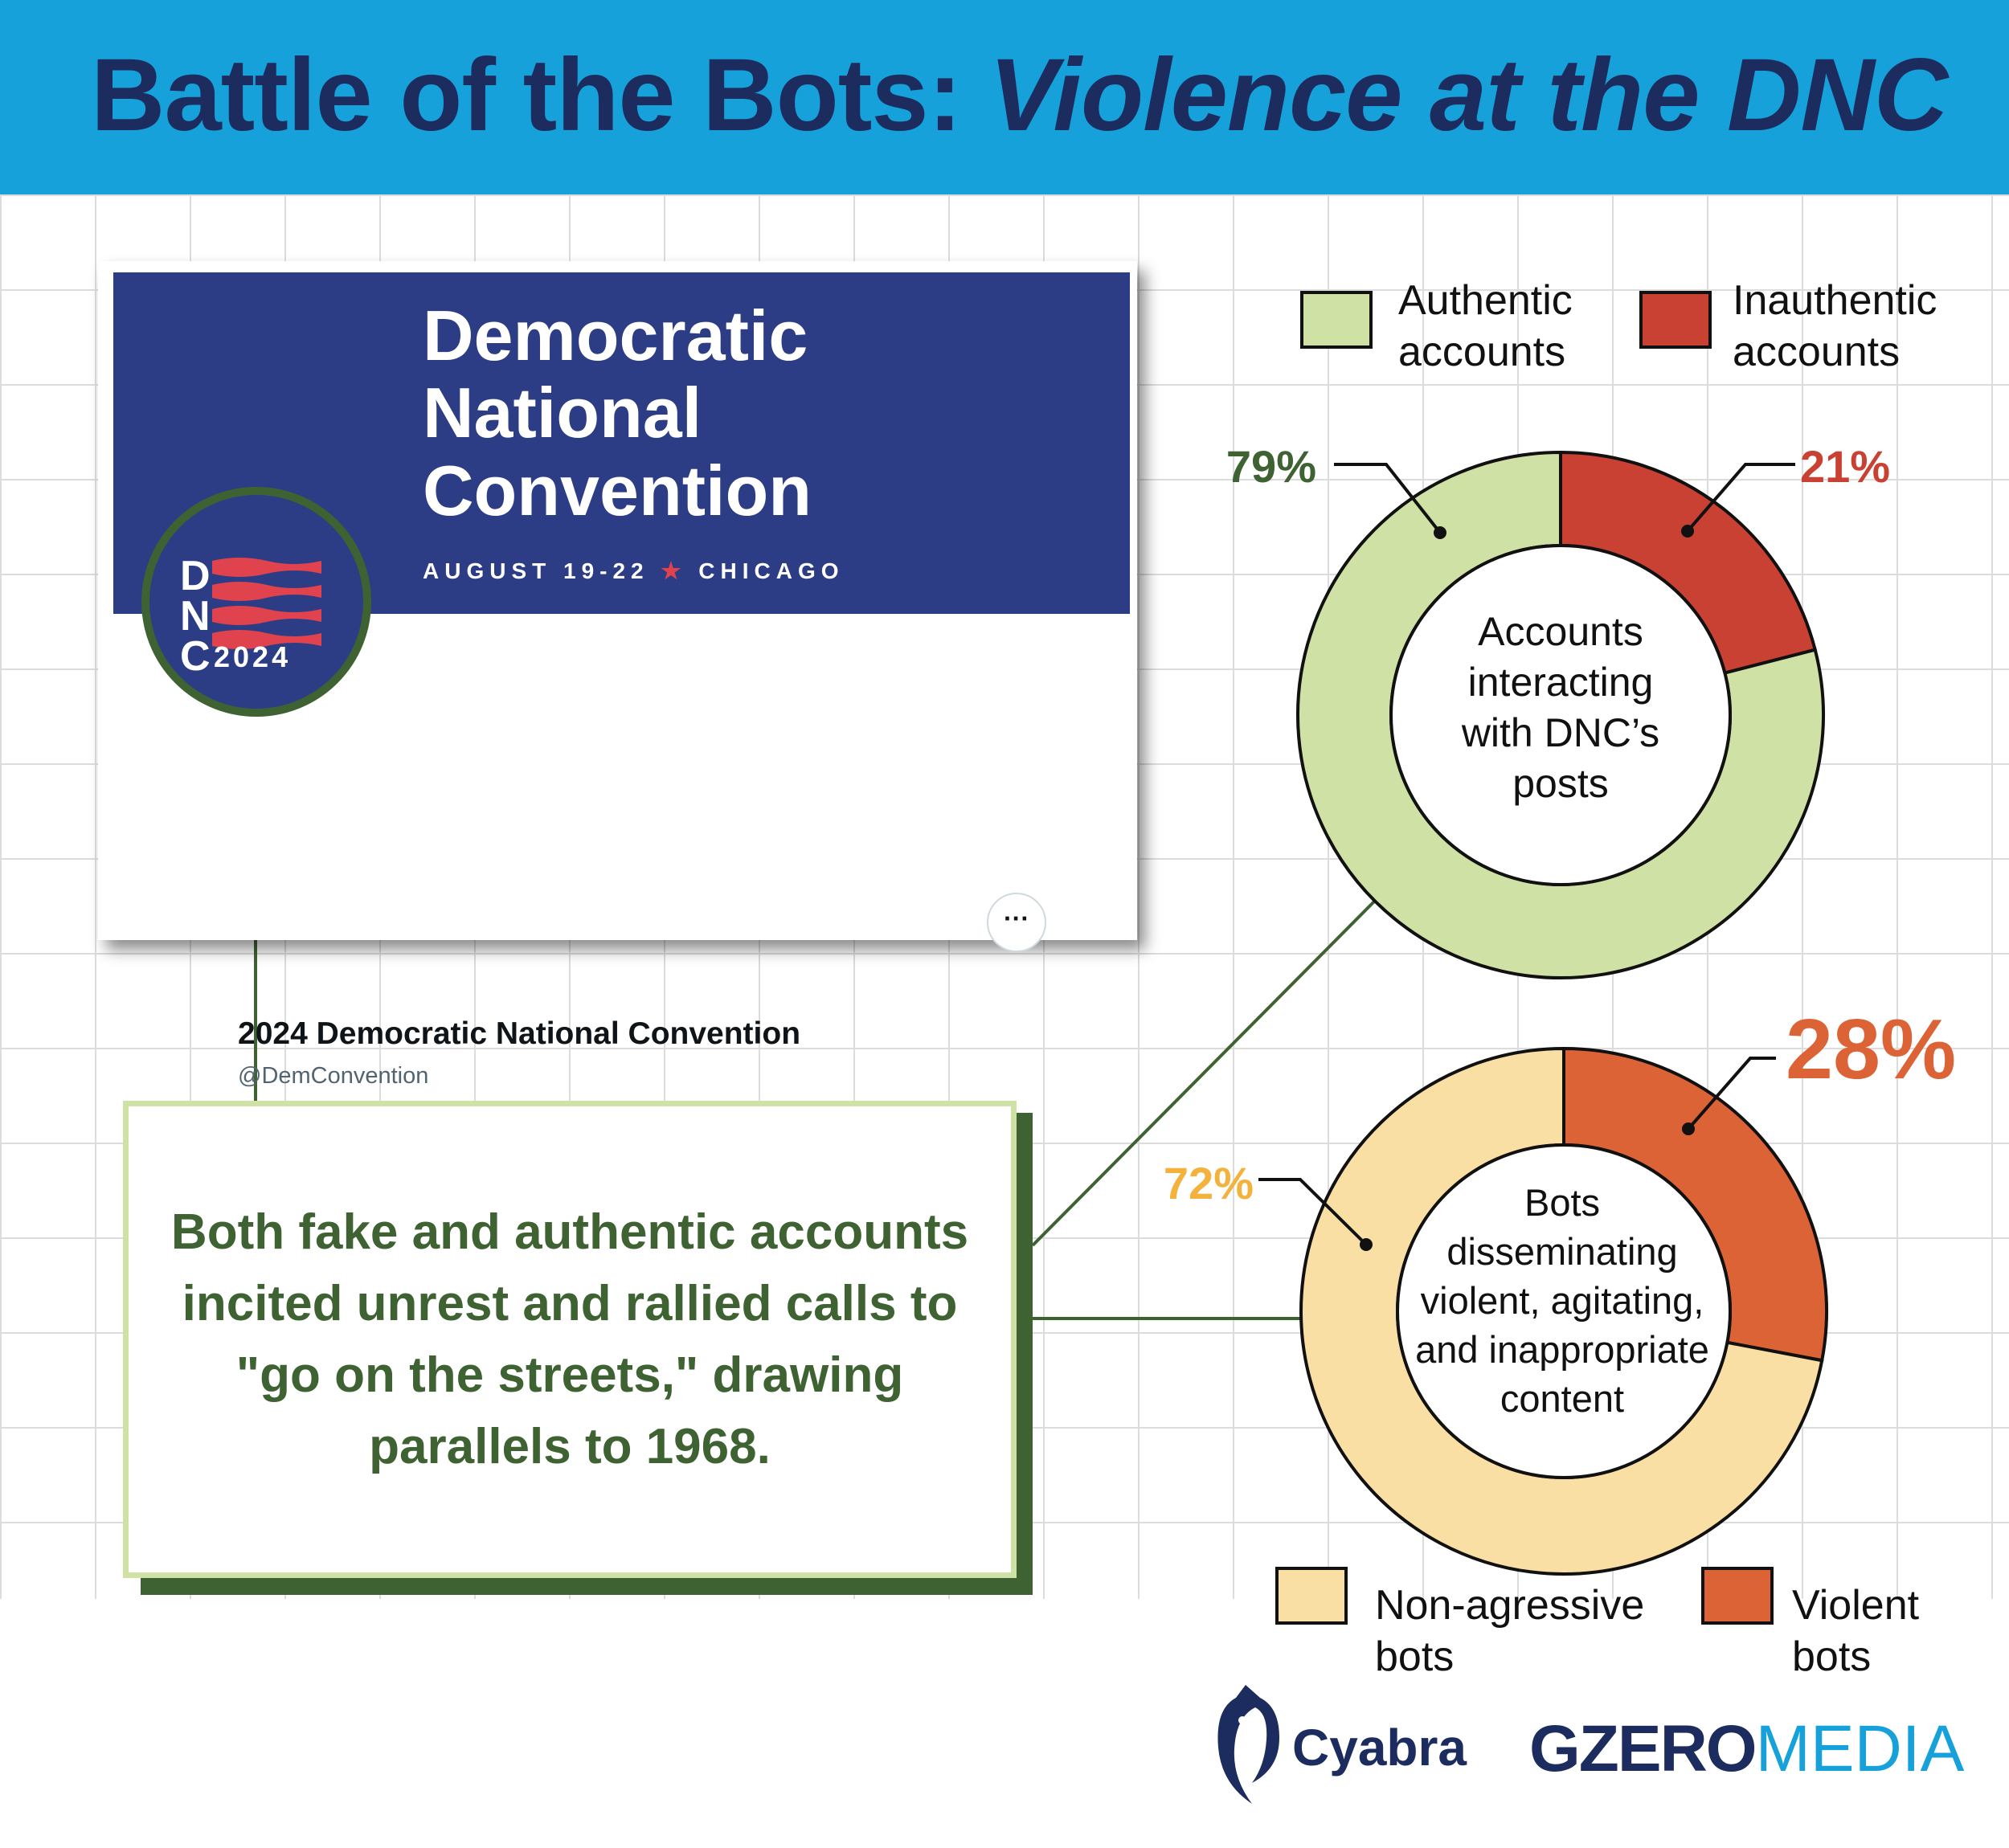  What do you see at coordinates (1817, 352) in the screenshot?
I see `legend-inauthentic-line-2: accounts` at bounding box center [1817, 352].